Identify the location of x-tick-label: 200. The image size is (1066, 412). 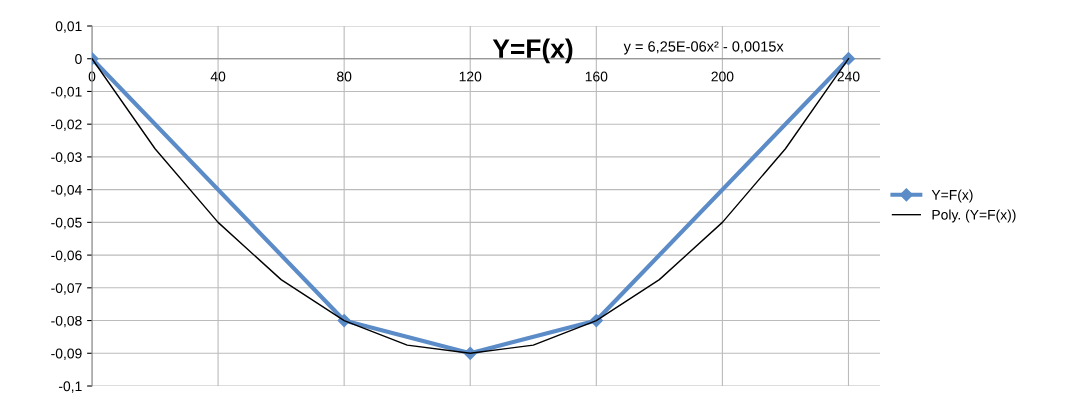
(722, 76).